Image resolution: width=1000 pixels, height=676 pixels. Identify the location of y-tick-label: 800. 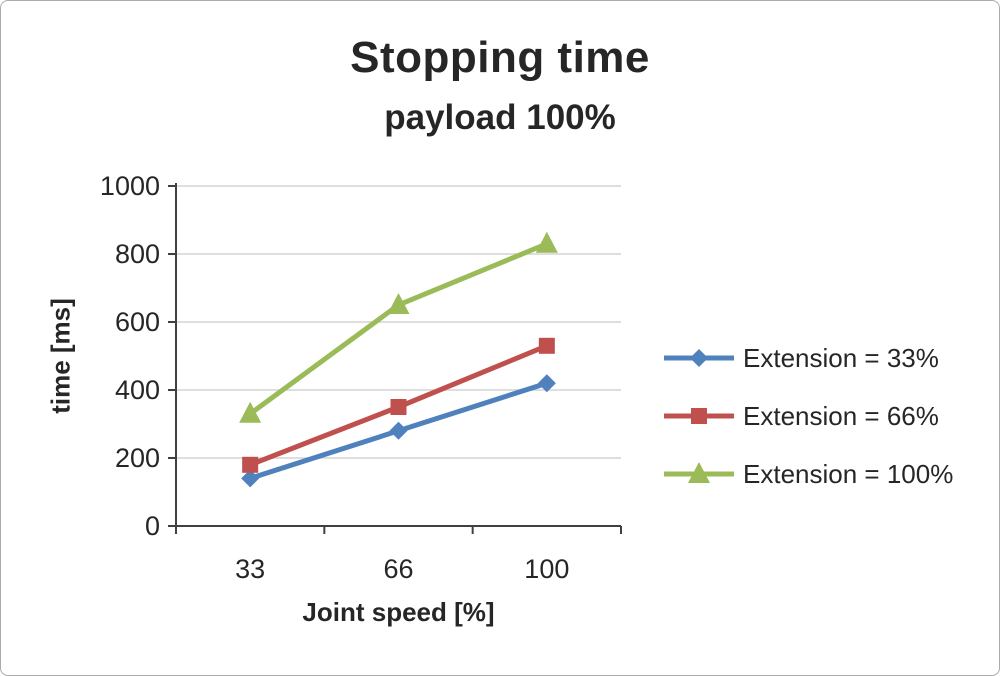
(137, 254).